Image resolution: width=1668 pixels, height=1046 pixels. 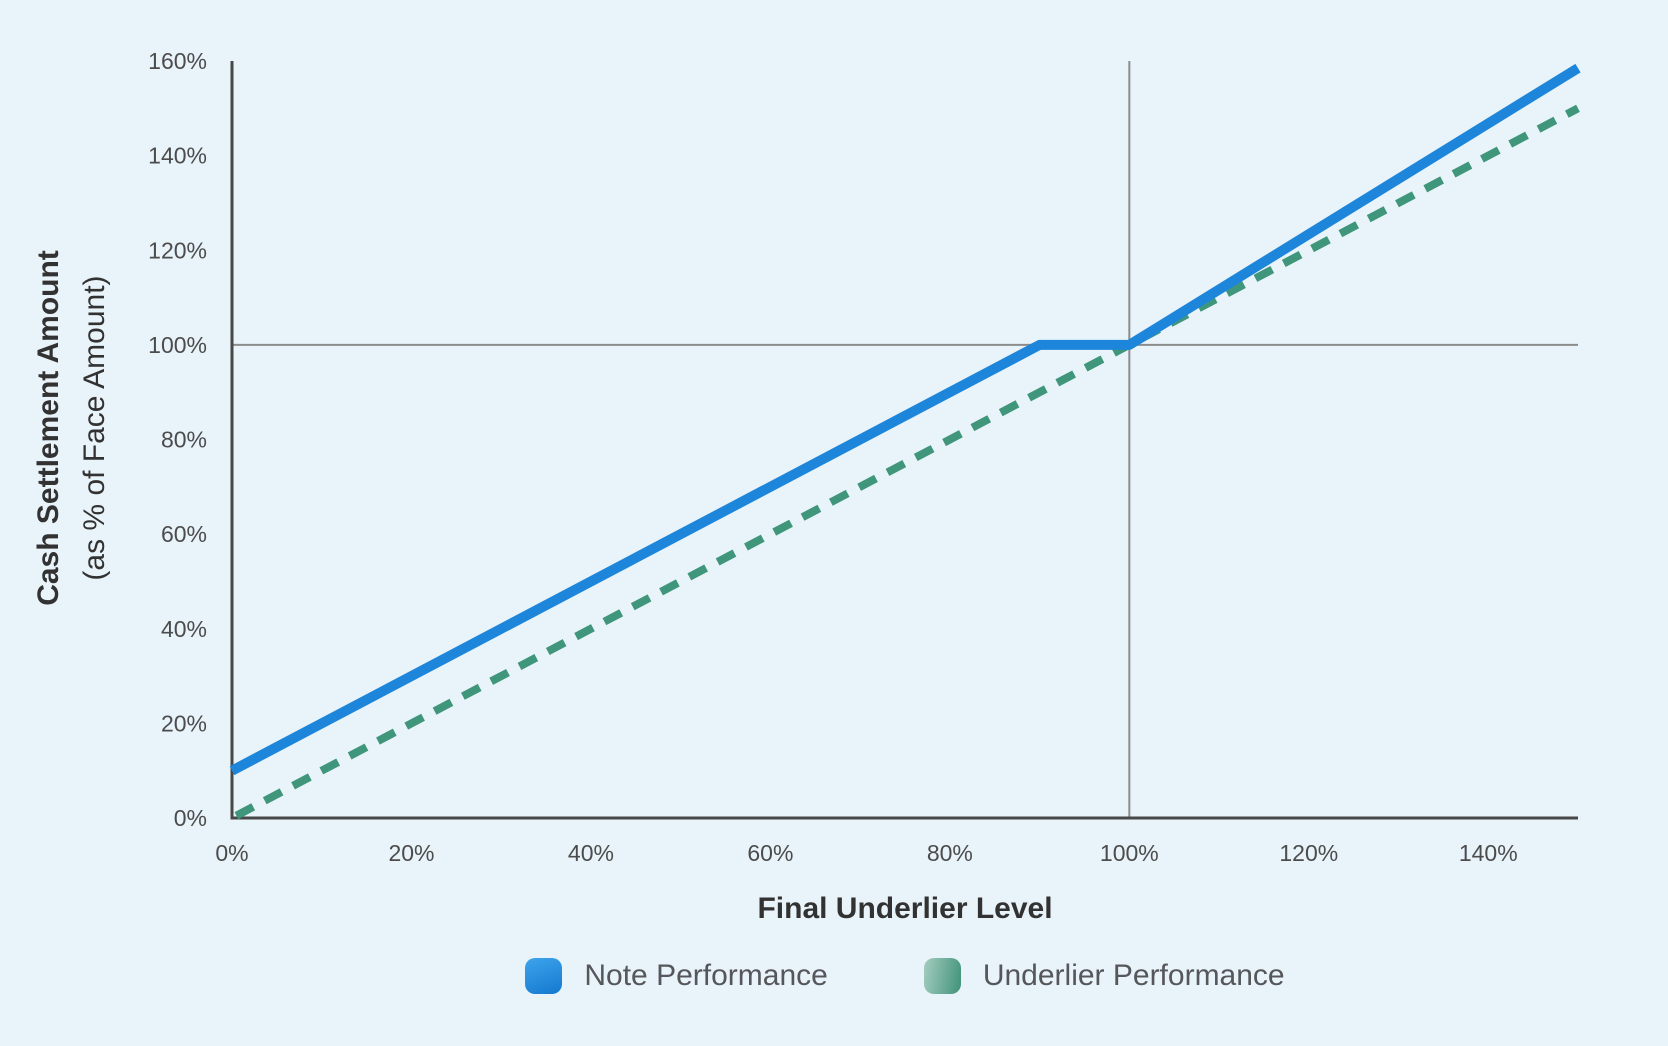 I want to click on legend-label-note-performance: Note Performance, so click(x=706, y=975).